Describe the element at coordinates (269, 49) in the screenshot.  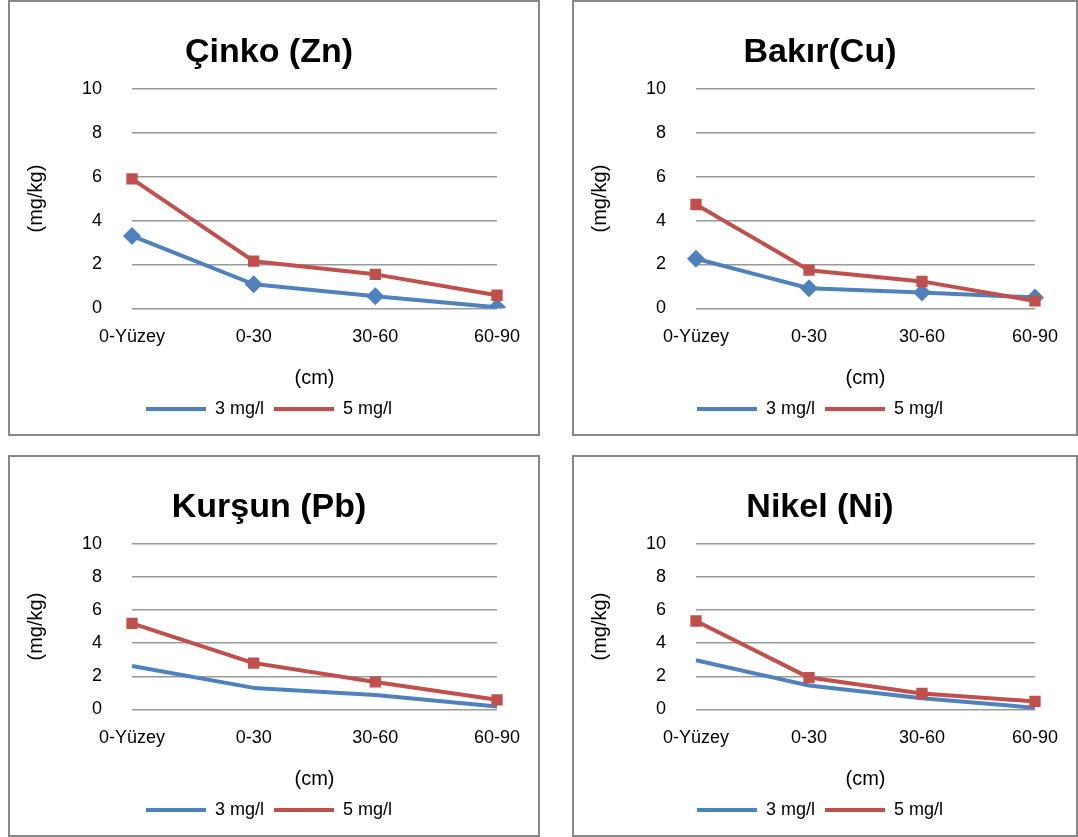
I see `chart-title: Çinko (Zn)` at that location.